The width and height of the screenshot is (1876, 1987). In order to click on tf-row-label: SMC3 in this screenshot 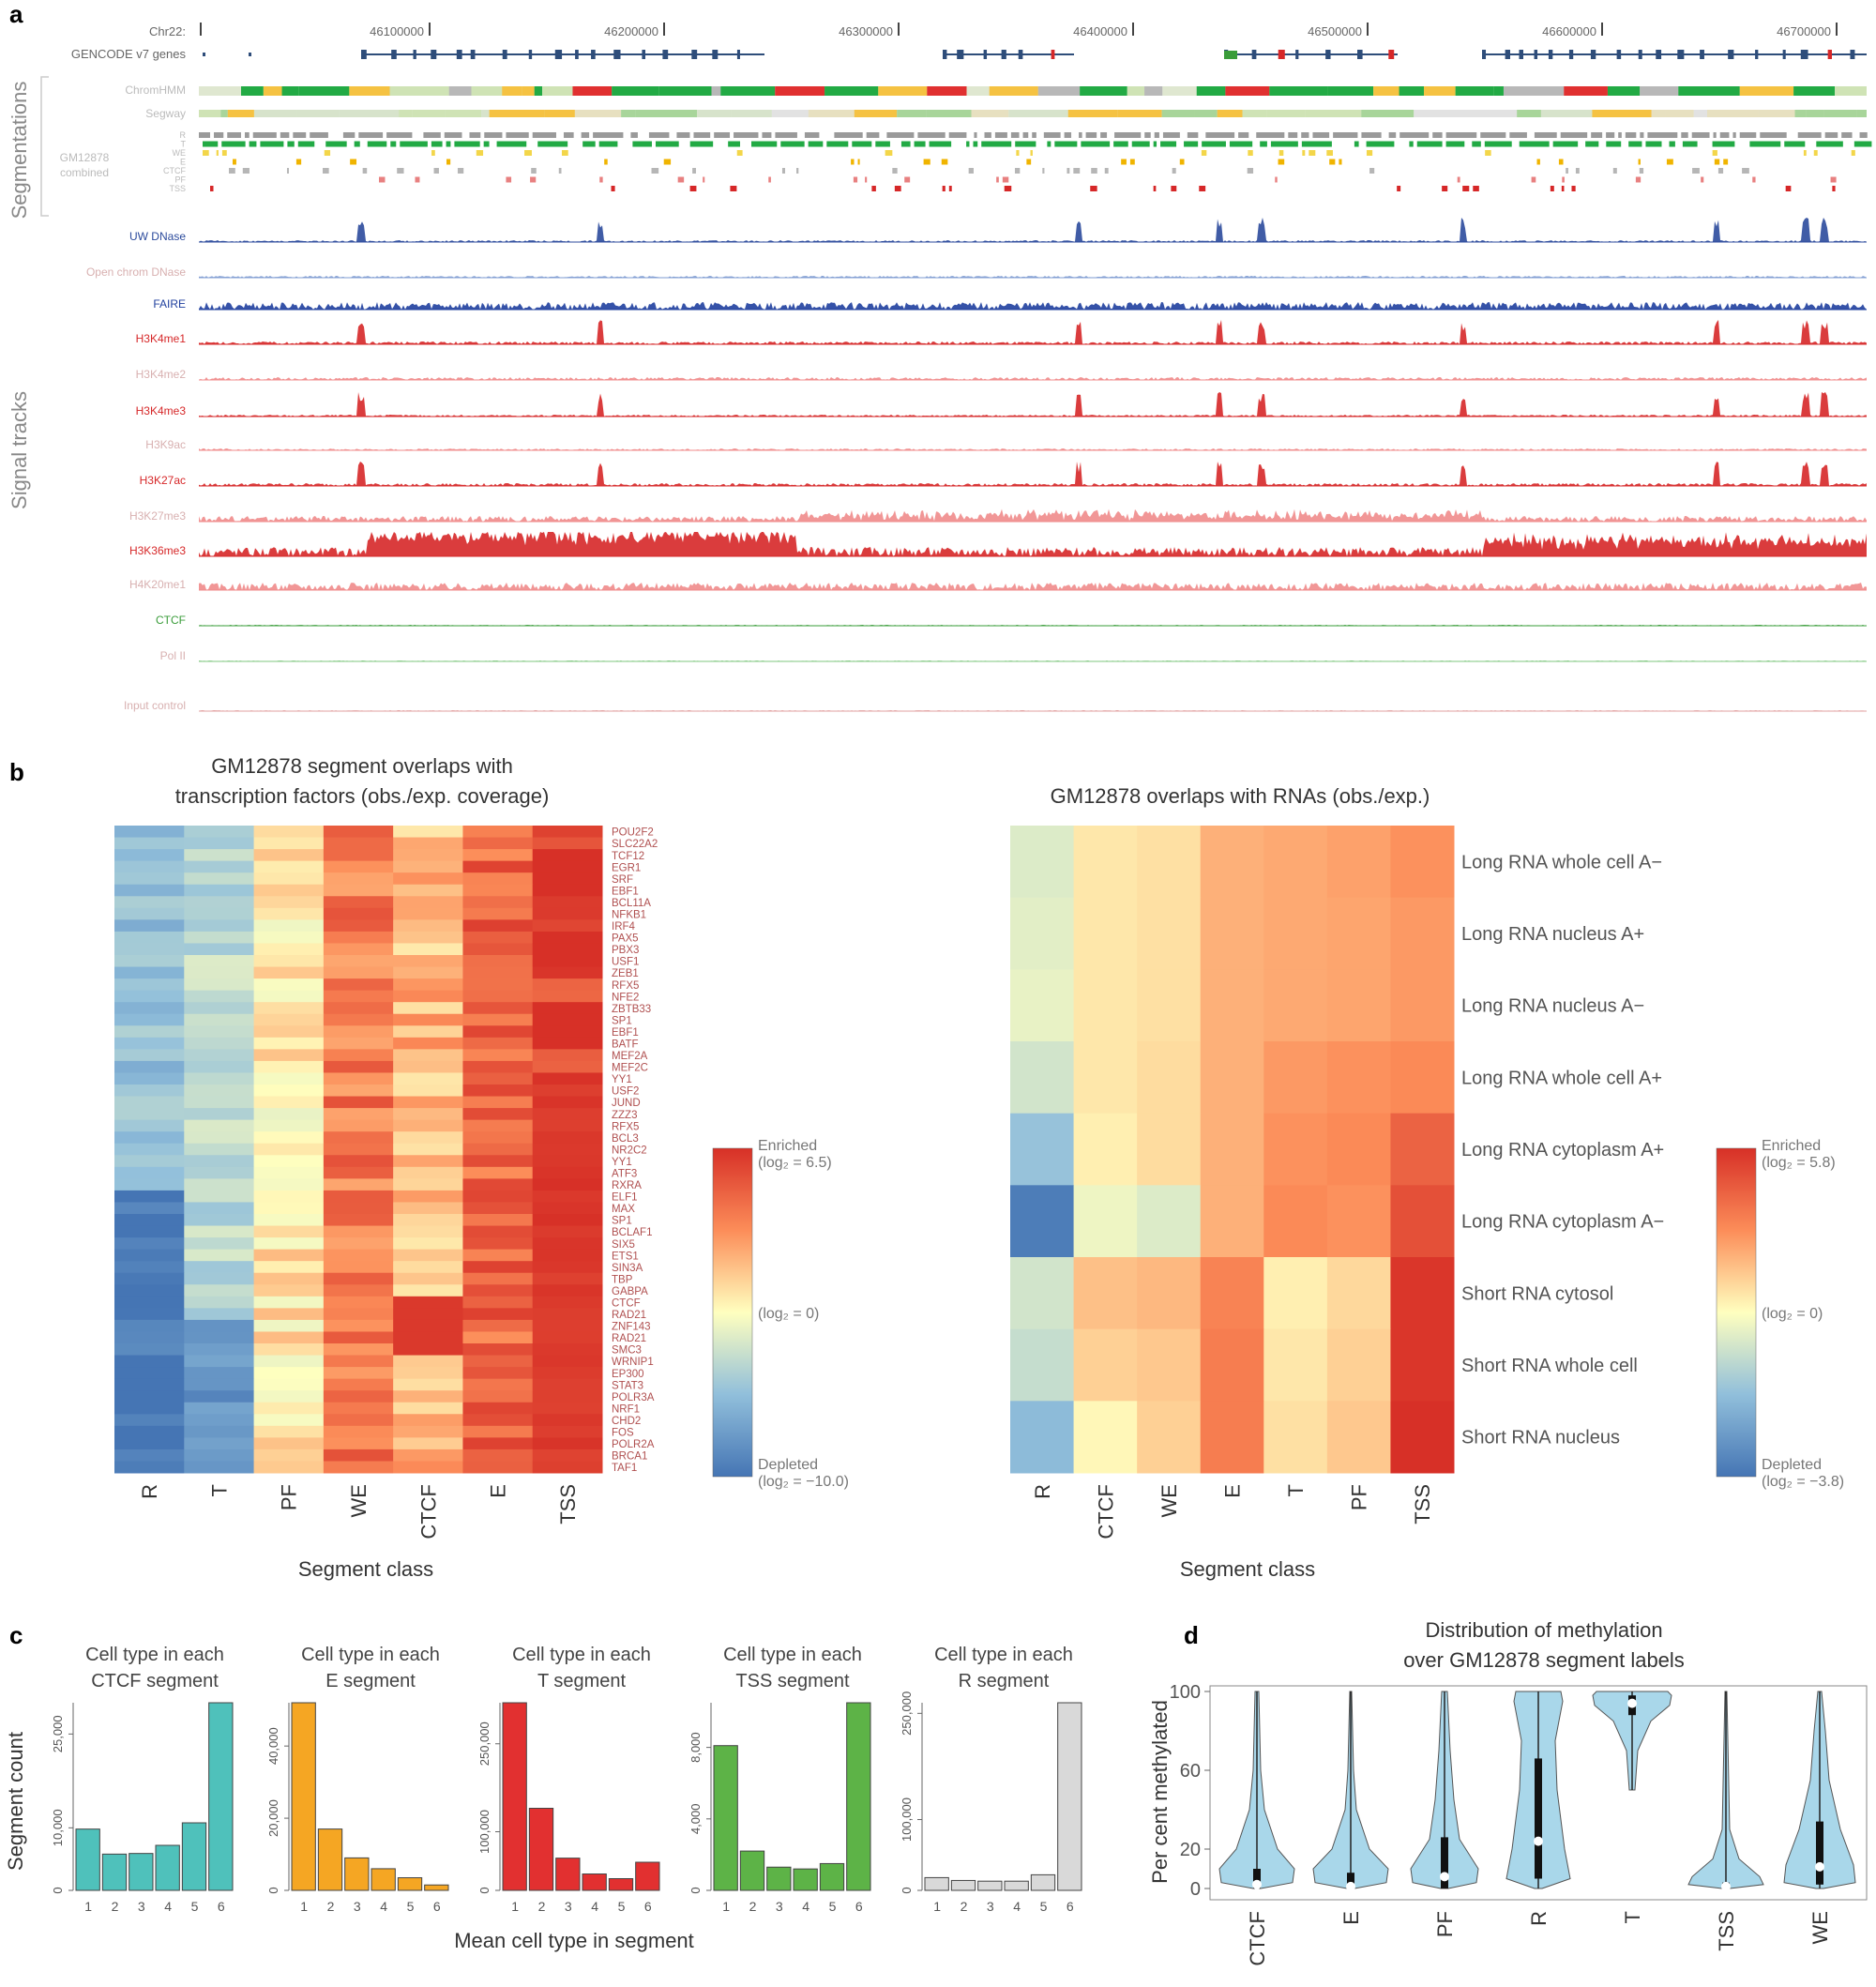, I will do `click(627, 1351)`.